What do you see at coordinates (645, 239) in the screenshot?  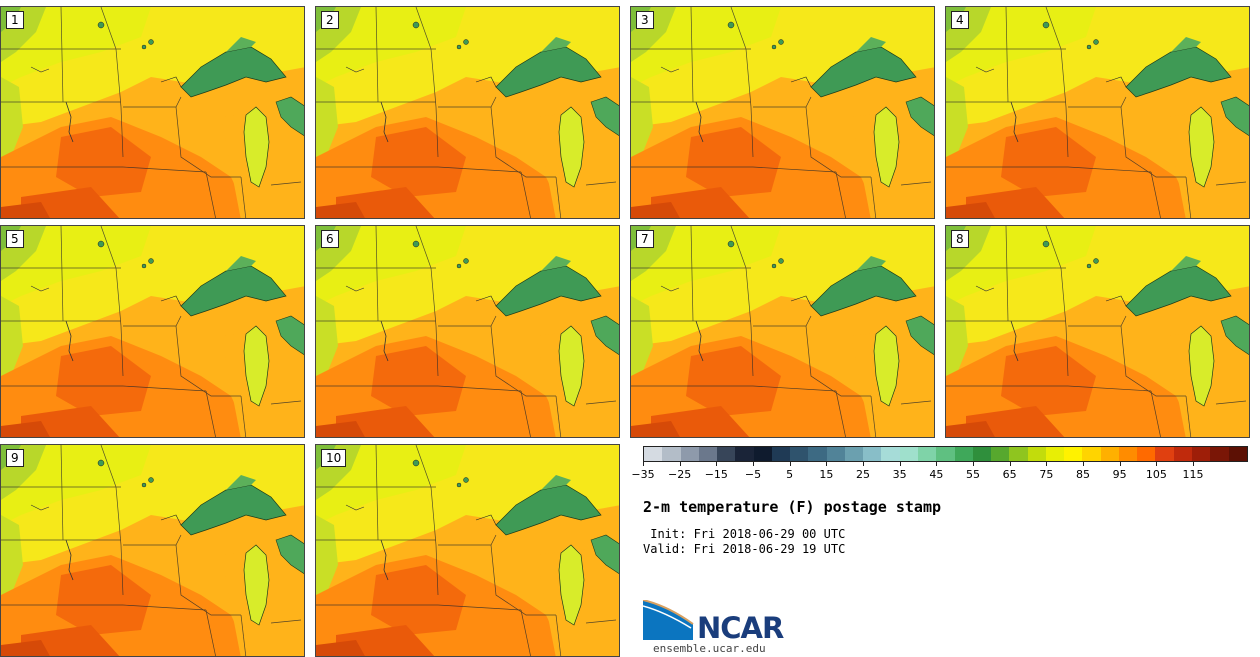 I see `panel-label: 7` at bounding box center [645, 239].